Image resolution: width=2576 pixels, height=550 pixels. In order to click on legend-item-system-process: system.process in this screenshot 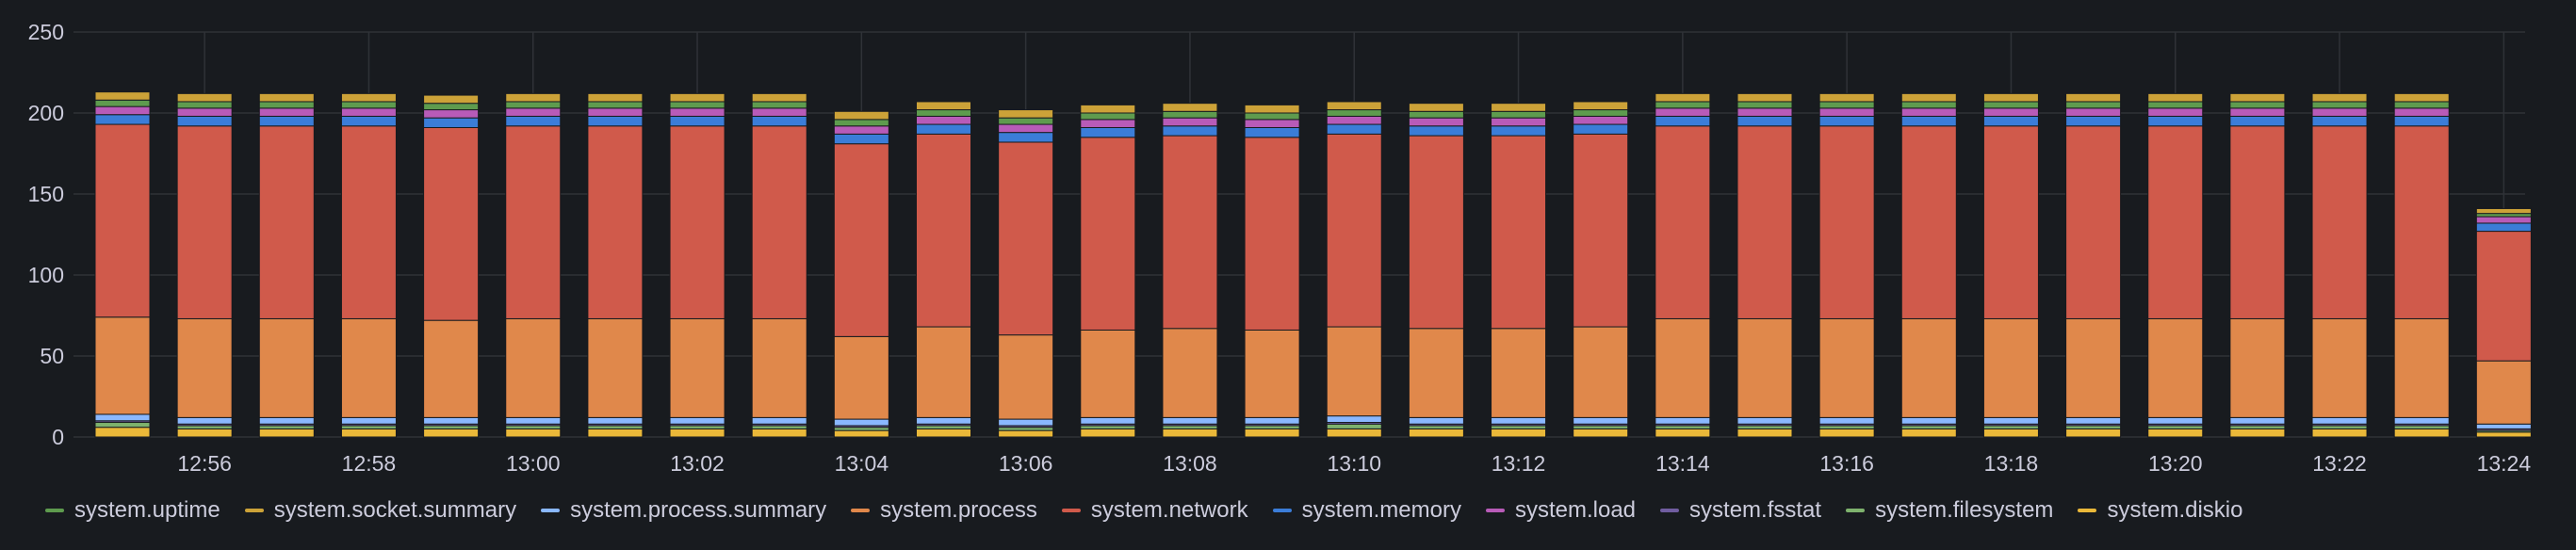, I will do `click(944, 510)`.